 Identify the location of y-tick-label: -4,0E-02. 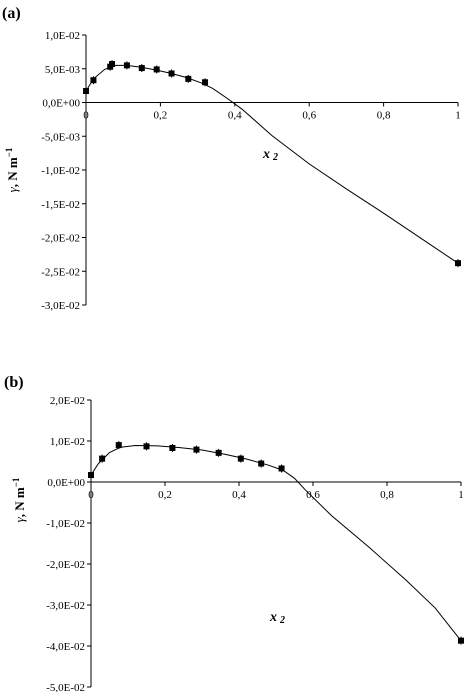
(65, 647).